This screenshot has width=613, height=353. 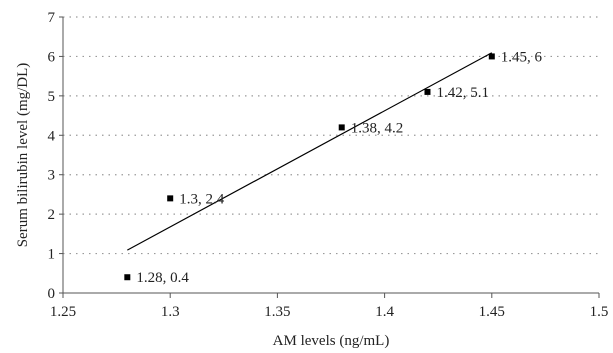 I want to click on data-label: 1.28, 0.4, so click(x=162, y=278).